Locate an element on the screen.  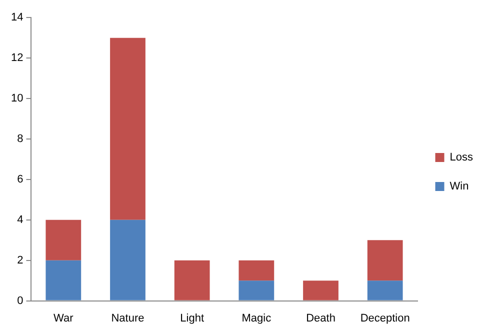
x-tick-label: Death is located at coordinates (321, 318).